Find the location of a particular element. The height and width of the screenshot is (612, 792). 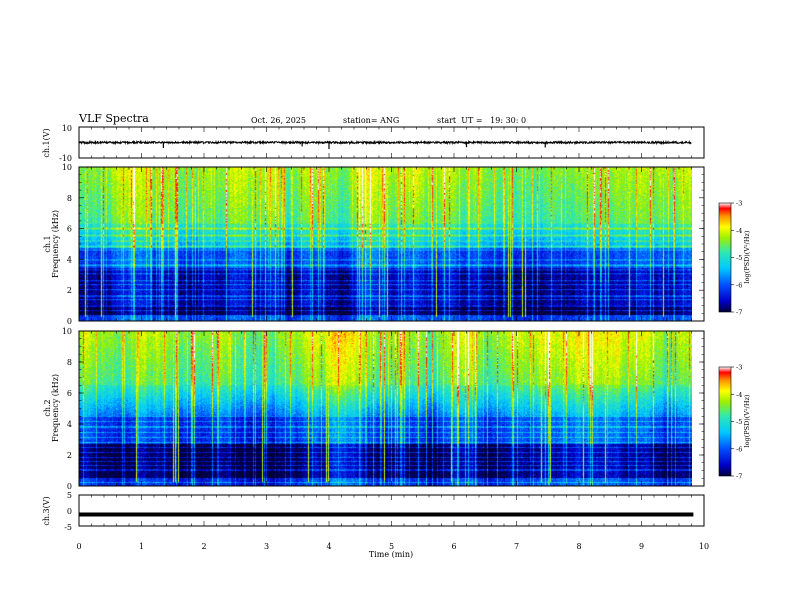

ch3-time-ticks is located at coordinates (391, 510).